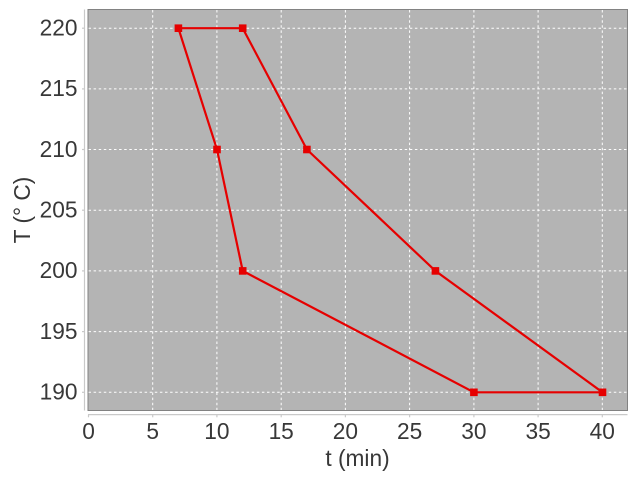 This screenshot has height=480, width=640. What do you see at coordinates (345, 431) in the screenshot?
I see `svg-text: 20` at bounding box center [345, 431].